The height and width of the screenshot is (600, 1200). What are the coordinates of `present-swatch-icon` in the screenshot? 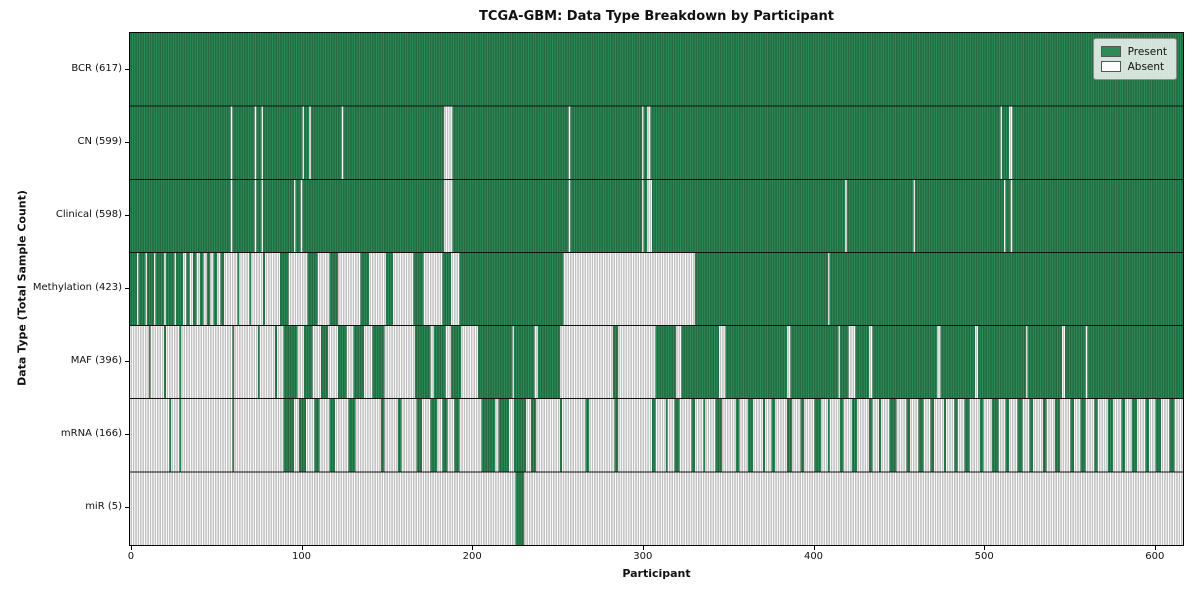 It's located at (1110, 51).